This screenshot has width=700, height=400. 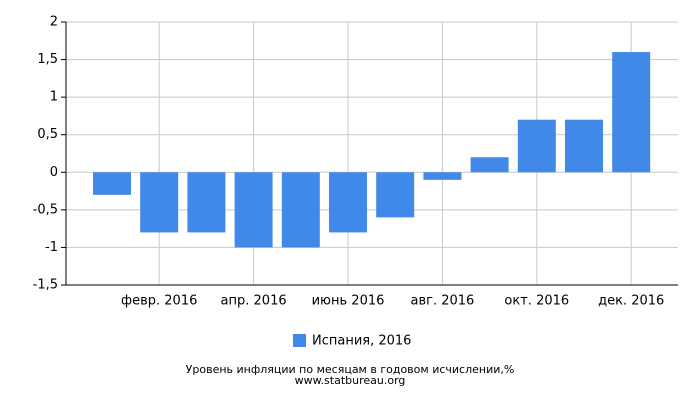 I want to click on x-tick-label: авг. 2016, so click(x=442, y=301).